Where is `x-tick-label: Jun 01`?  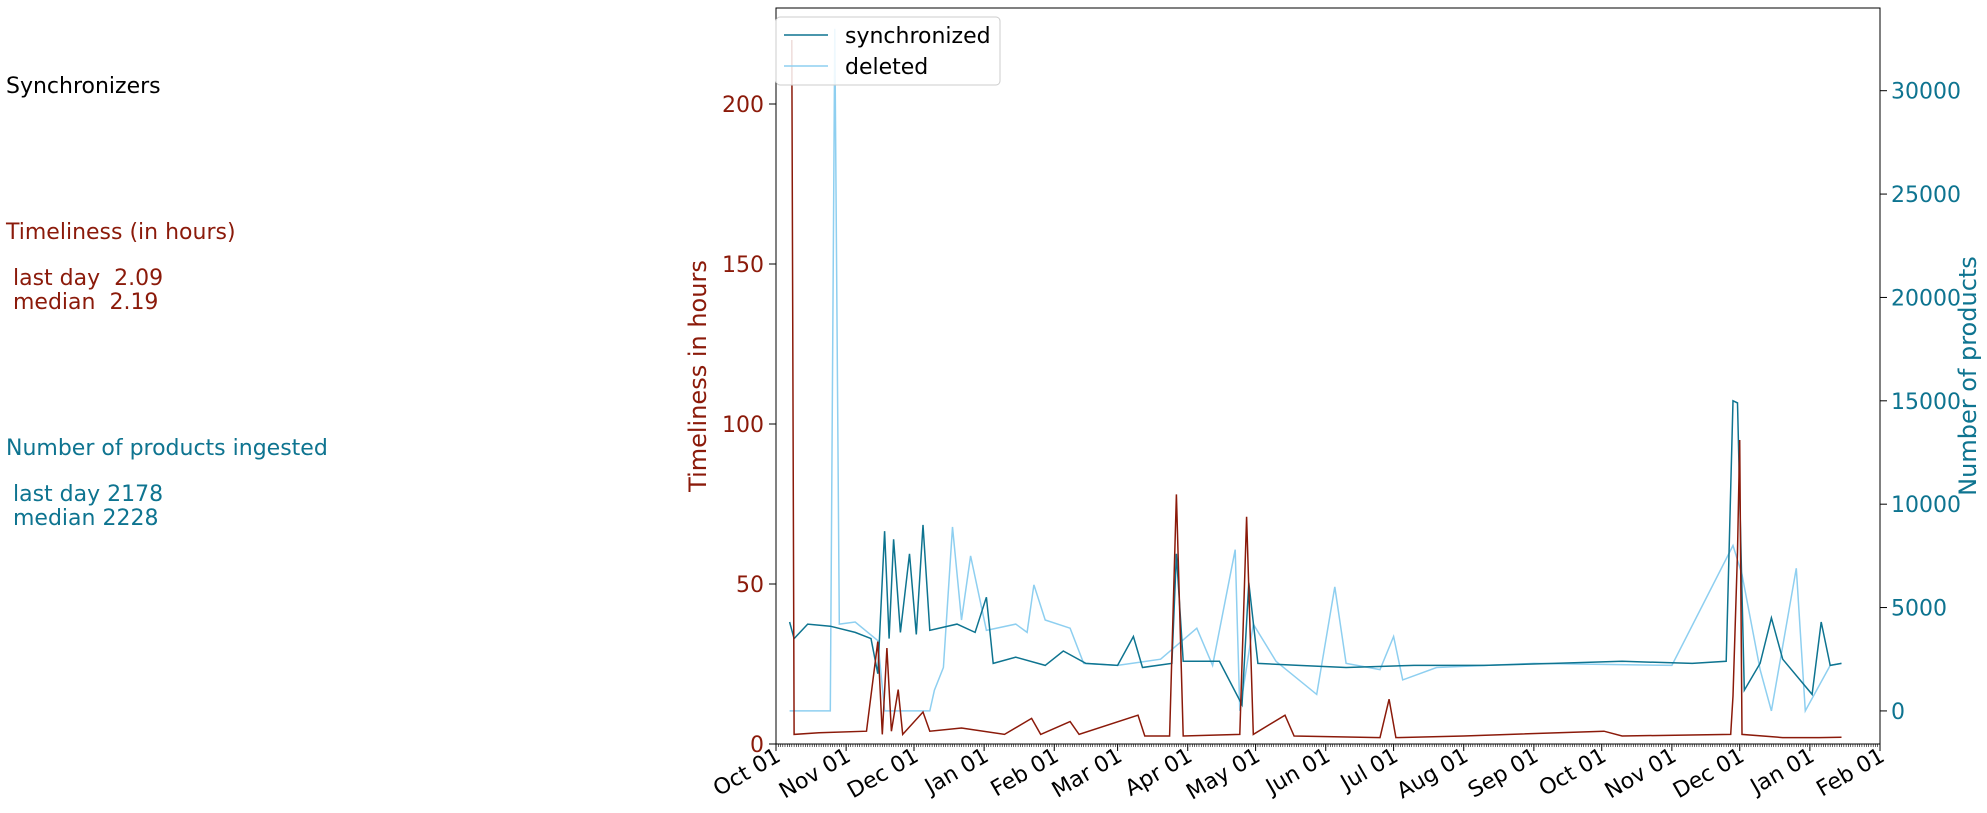 x-tick-label: Jun 01 is located at coordinates (1297, 772).